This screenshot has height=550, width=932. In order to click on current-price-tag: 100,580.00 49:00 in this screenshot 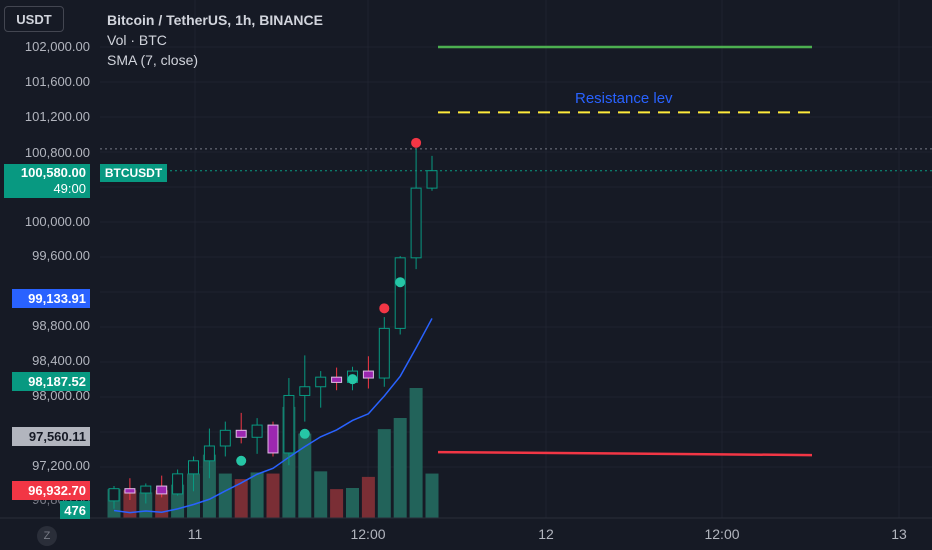, I will do `click(47, 181)`.